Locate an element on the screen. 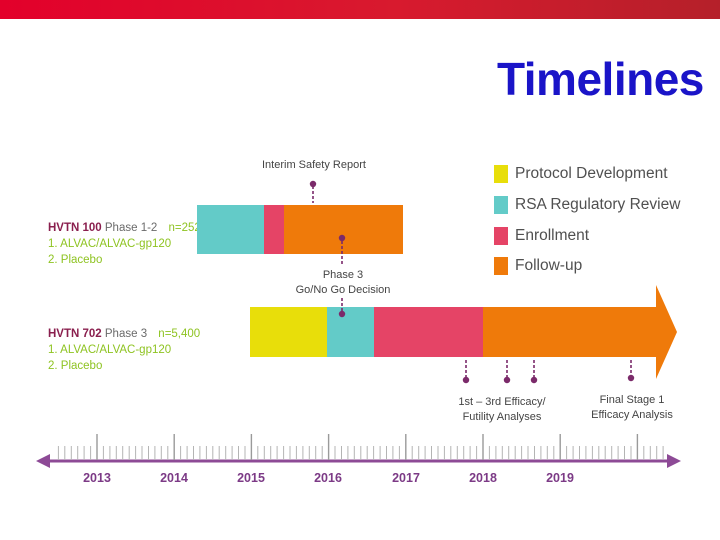 The width and height of the screenshot is (720, 540). bar-hvtn100-enrollment is located at coordinates (274, 229).